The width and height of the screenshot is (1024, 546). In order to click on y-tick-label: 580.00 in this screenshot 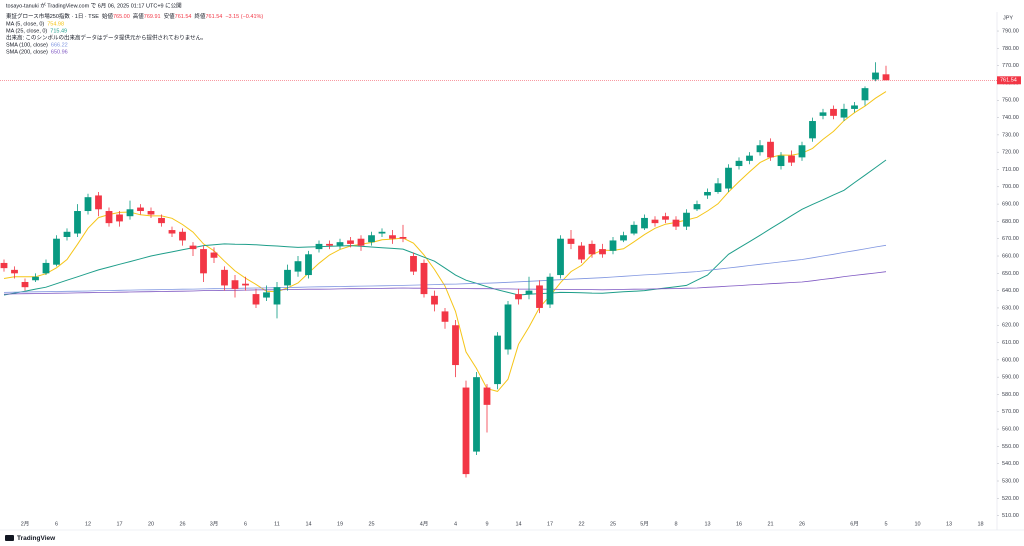, I will do `click(1010, 395)`.